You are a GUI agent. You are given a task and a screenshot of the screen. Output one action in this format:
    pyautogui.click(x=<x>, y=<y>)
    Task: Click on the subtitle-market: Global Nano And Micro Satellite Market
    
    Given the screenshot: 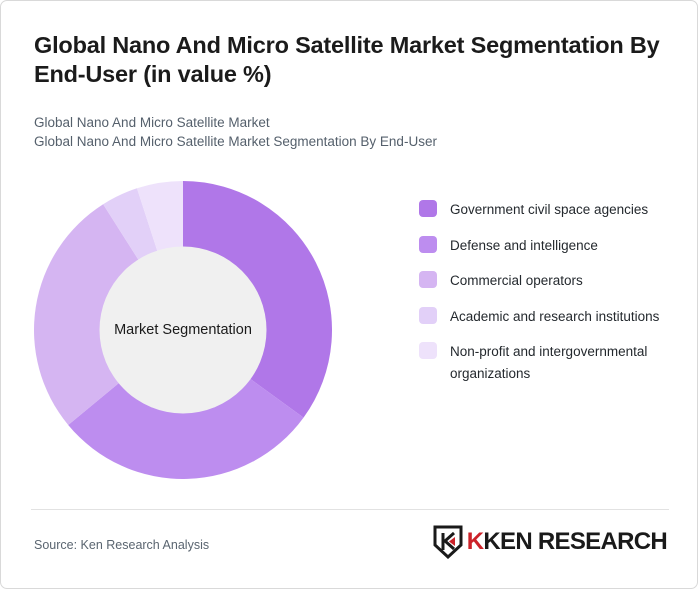 What is the action you would take?
    pyautogui.click(x=152, y=122)
    